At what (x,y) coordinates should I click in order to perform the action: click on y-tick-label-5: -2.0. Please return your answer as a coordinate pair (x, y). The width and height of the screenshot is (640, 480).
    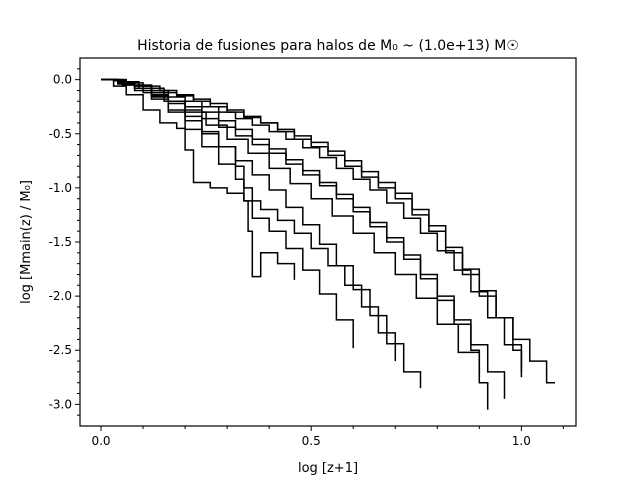
    Looking at the image, I should click on (60, 296).